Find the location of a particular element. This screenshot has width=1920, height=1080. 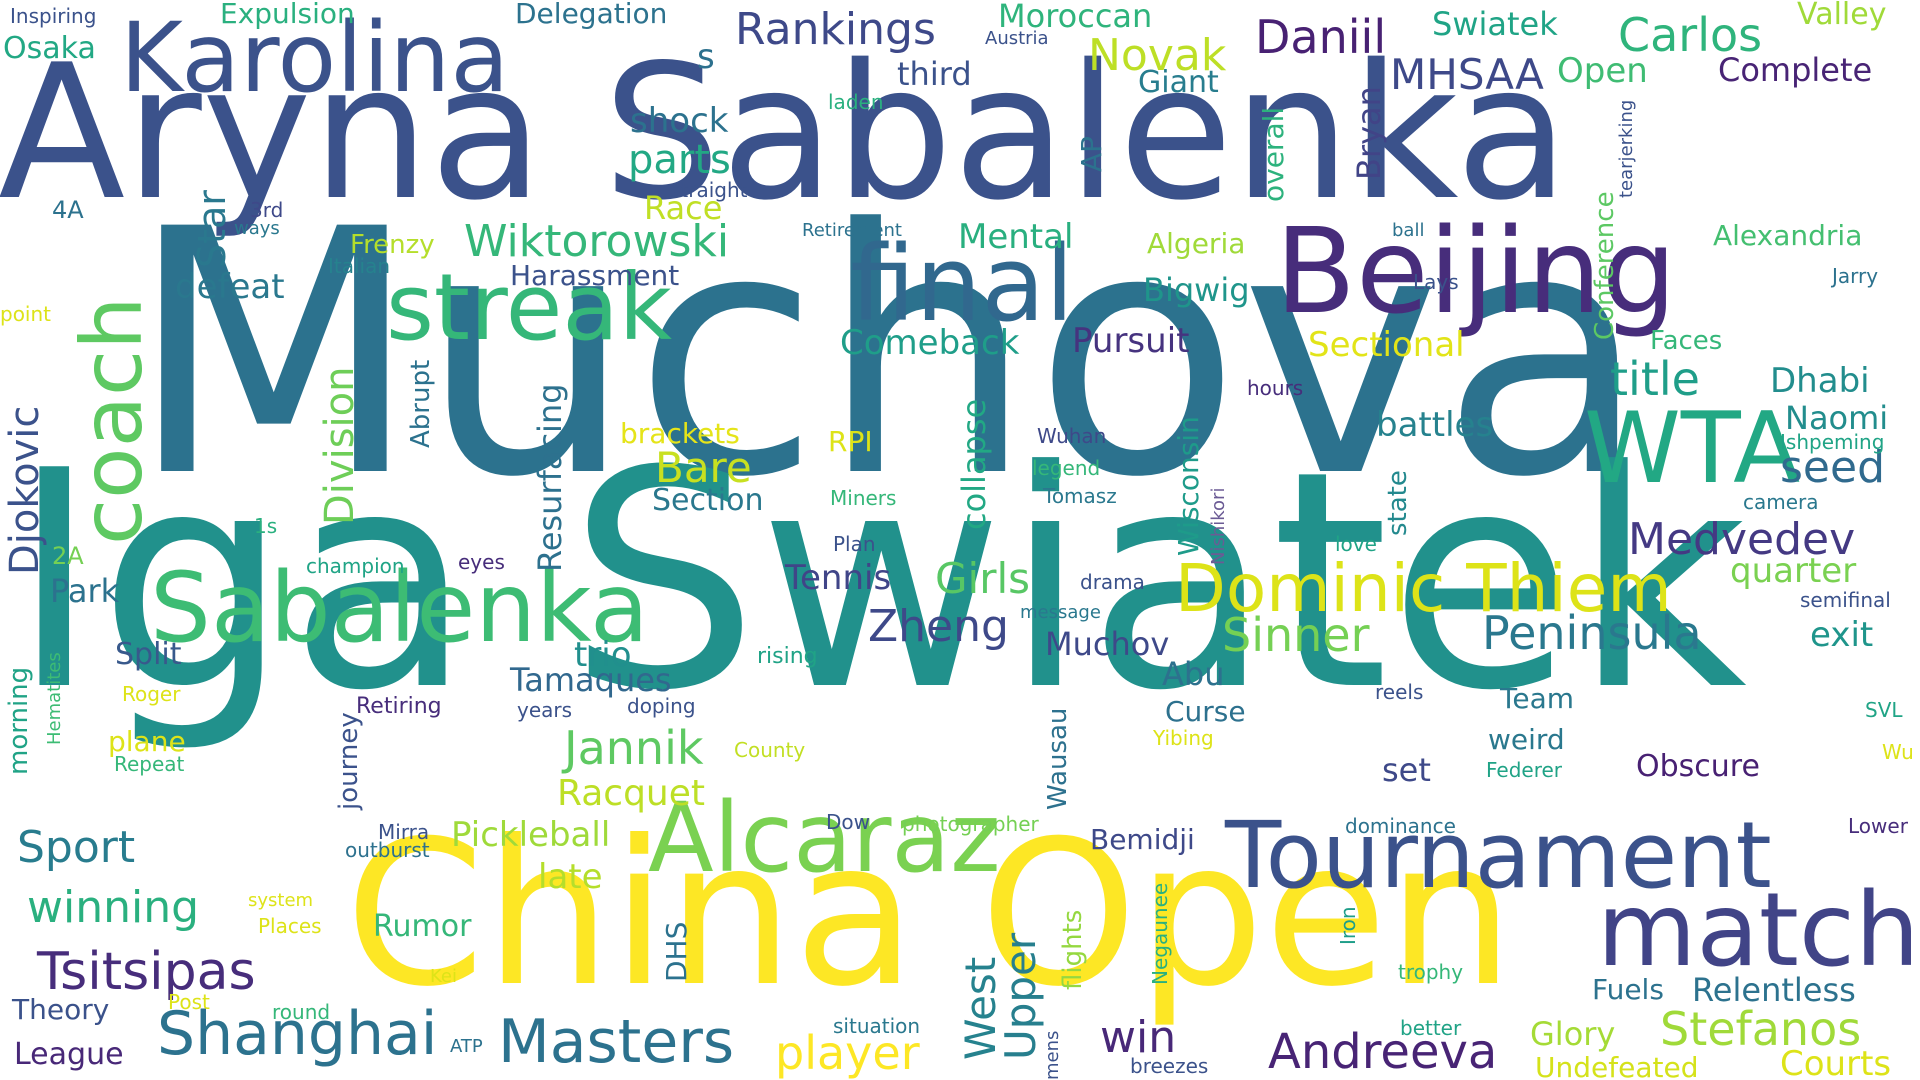

word-jannik: Jannik is located at coordinates (634, 748).